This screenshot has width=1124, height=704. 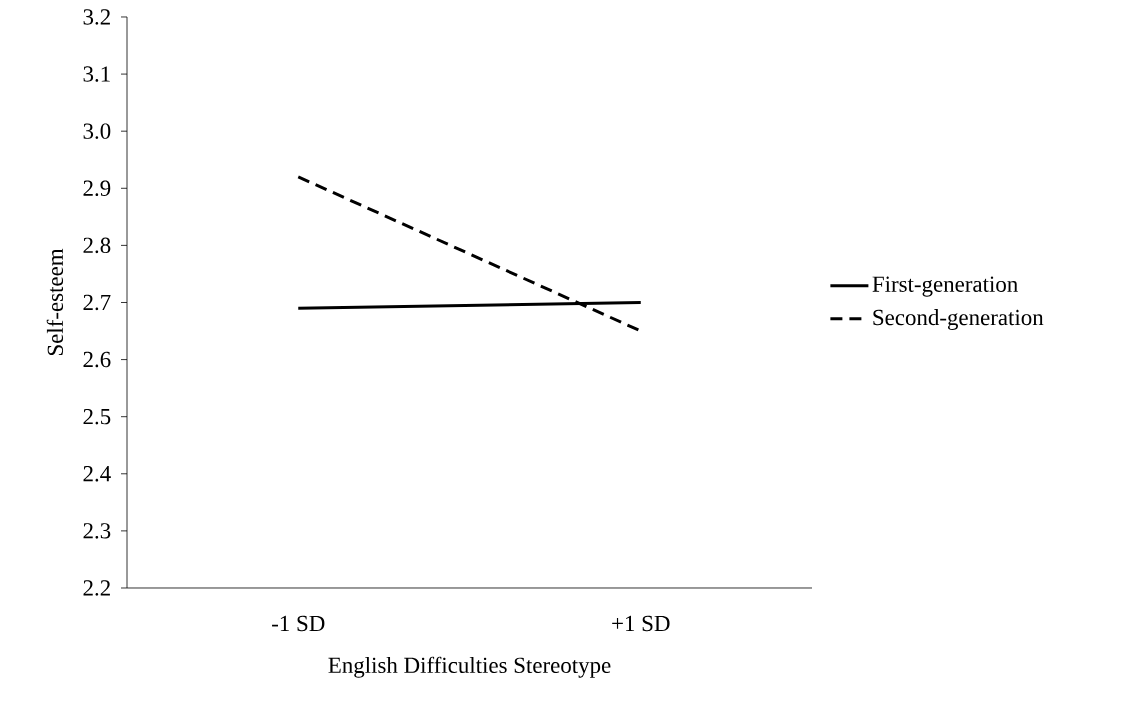 What do you see at coordinates (469, 667) in the screenshot?
I see `x-axis-title: English Difficulties Stereotype` at bounding box center [469, 667].